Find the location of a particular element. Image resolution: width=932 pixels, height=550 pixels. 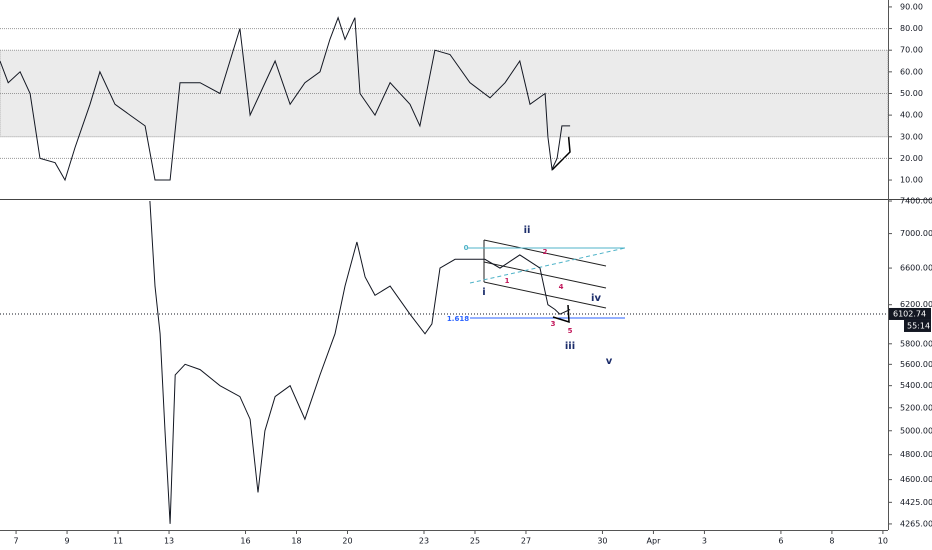

y-tick-label: 5400.00 is located at coordinates (916, 385).